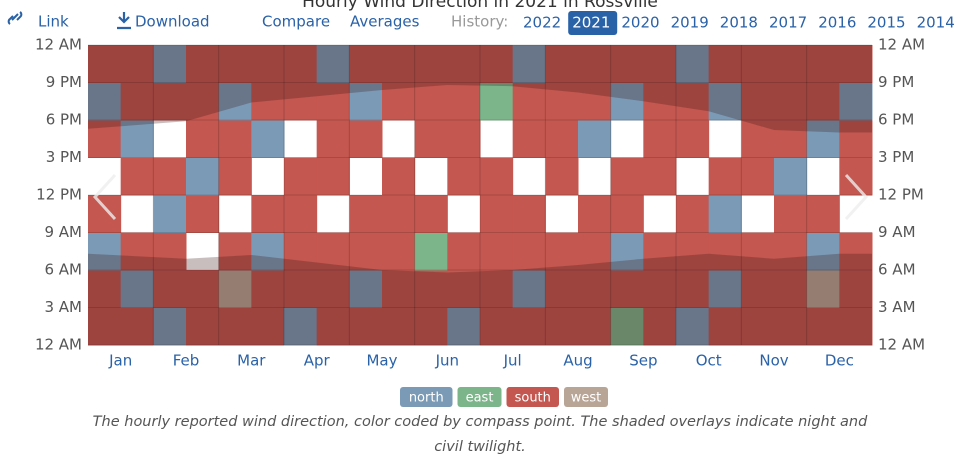  I want to click on year: 2015, so click(886, 23).